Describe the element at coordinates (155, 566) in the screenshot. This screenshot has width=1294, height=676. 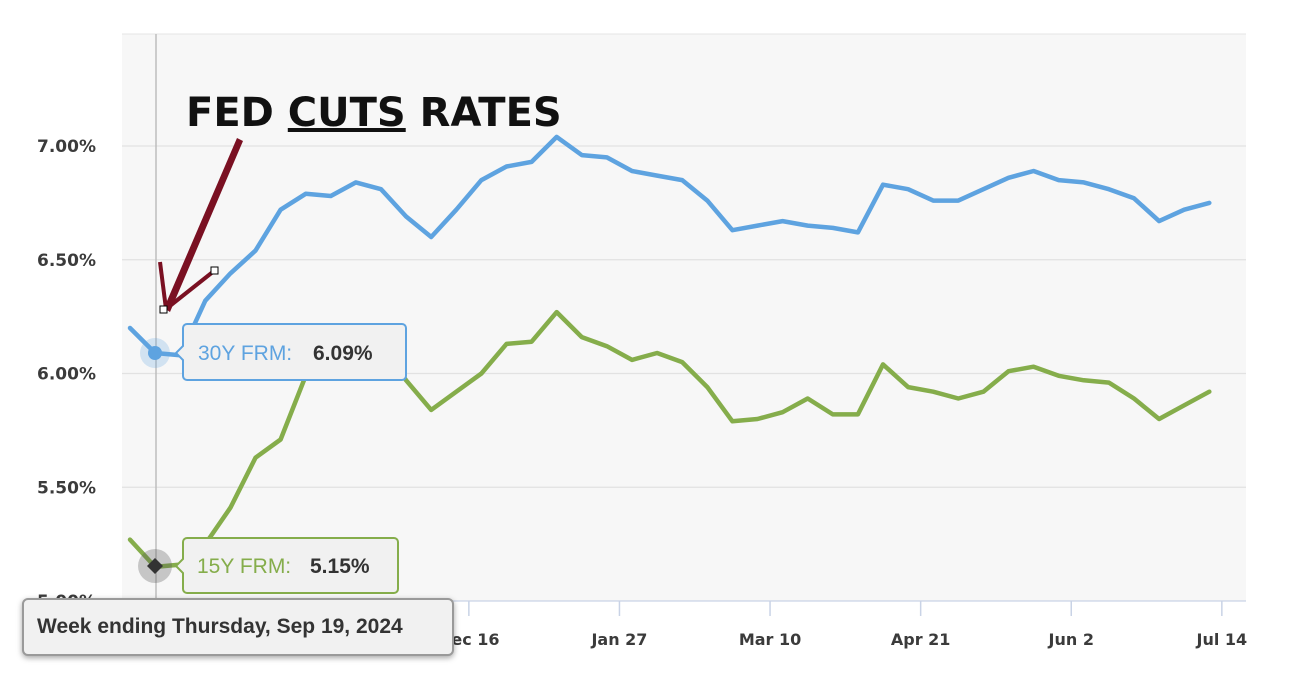
I see `marker-point-15y` at that location.